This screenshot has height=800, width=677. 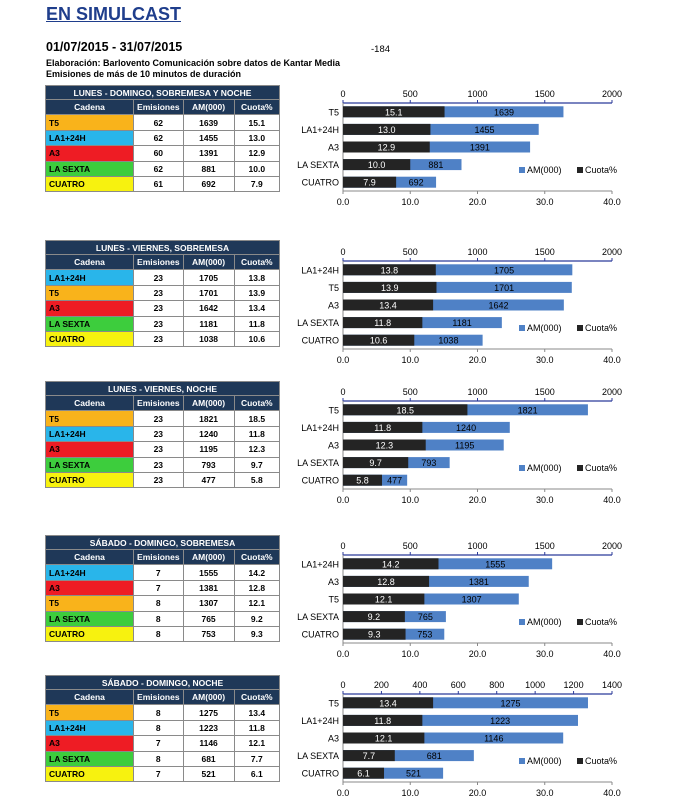 I want to click on table-row: A3 60 1391 12.9, so click(x=162, y=153).